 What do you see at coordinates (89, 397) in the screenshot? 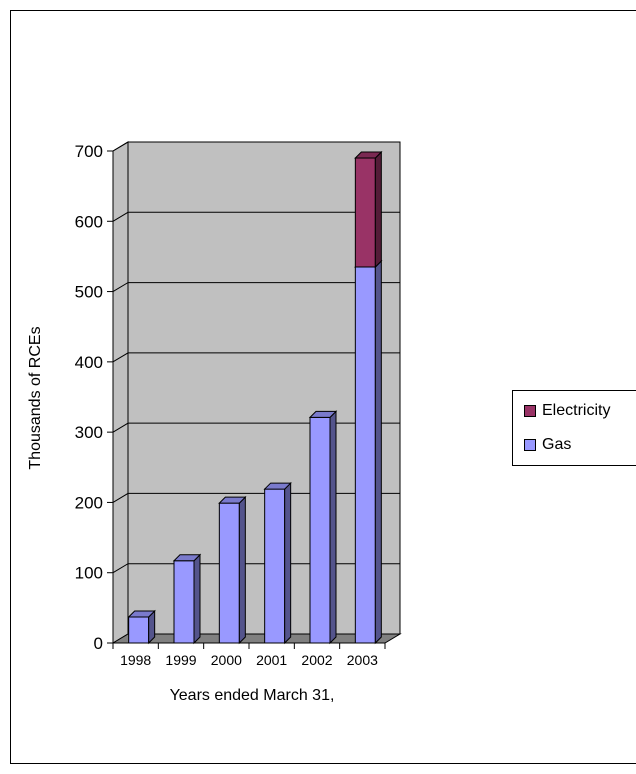
I see `y-tick-labels: 0 100 200 300 400 500 600 700` at bounding box center [89, 397].